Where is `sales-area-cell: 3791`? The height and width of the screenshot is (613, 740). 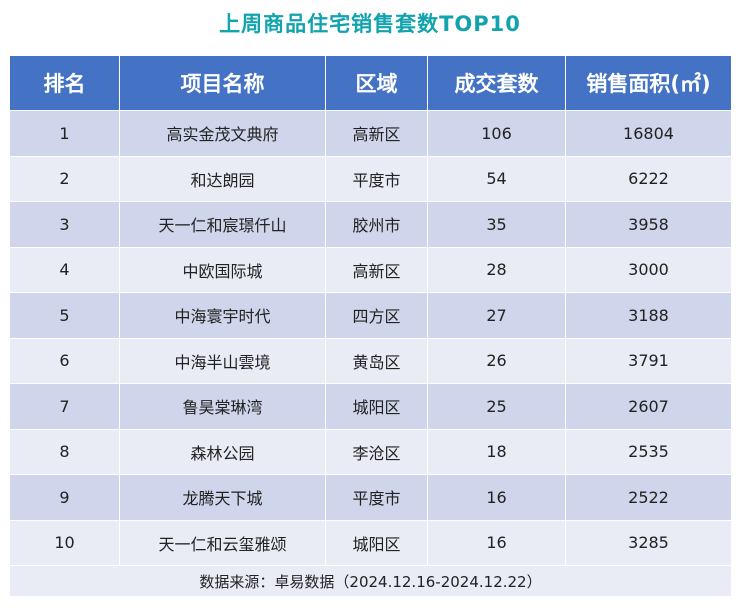
sales-area-cell: 3791 is located at coordinates (648, 360).